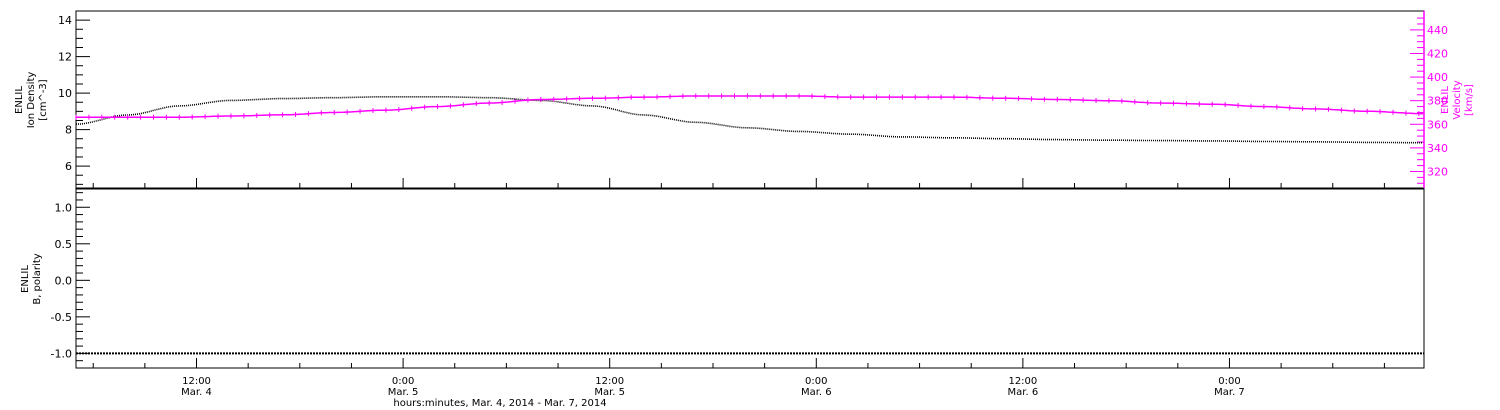 This screenshot has width=1500, height=410. Describe the element at coordinates (64, 280) in the screenshot. I see `polarity-ytick-label: 0.0` at that location.